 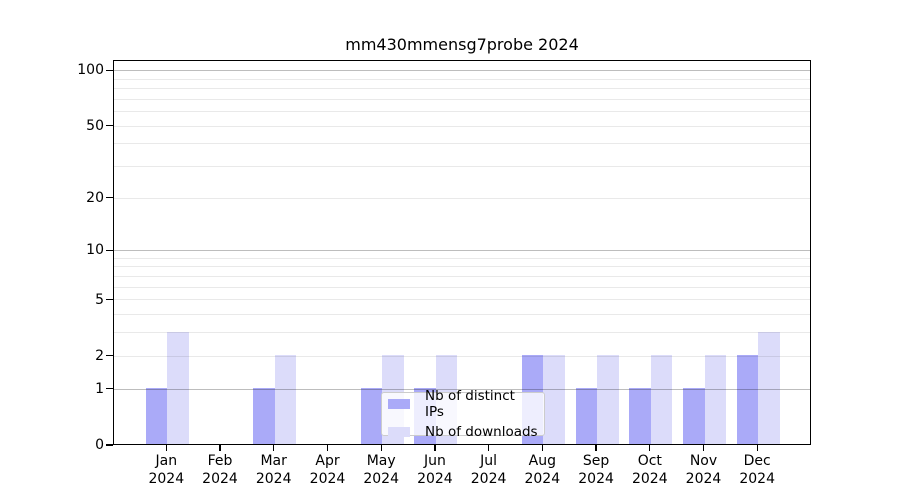 I want to click on x-tick-label-line: Feb, so click(x=220, y=461).